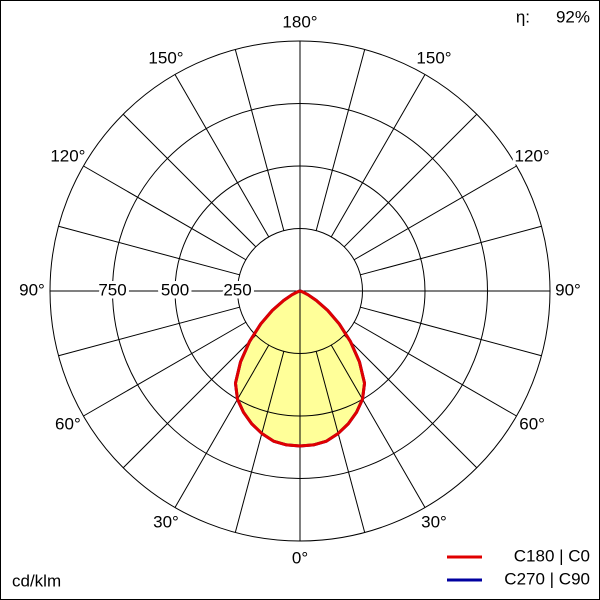 The image size is (600, 600). I want to click on r-tick-label: 750, so click(112, 289).